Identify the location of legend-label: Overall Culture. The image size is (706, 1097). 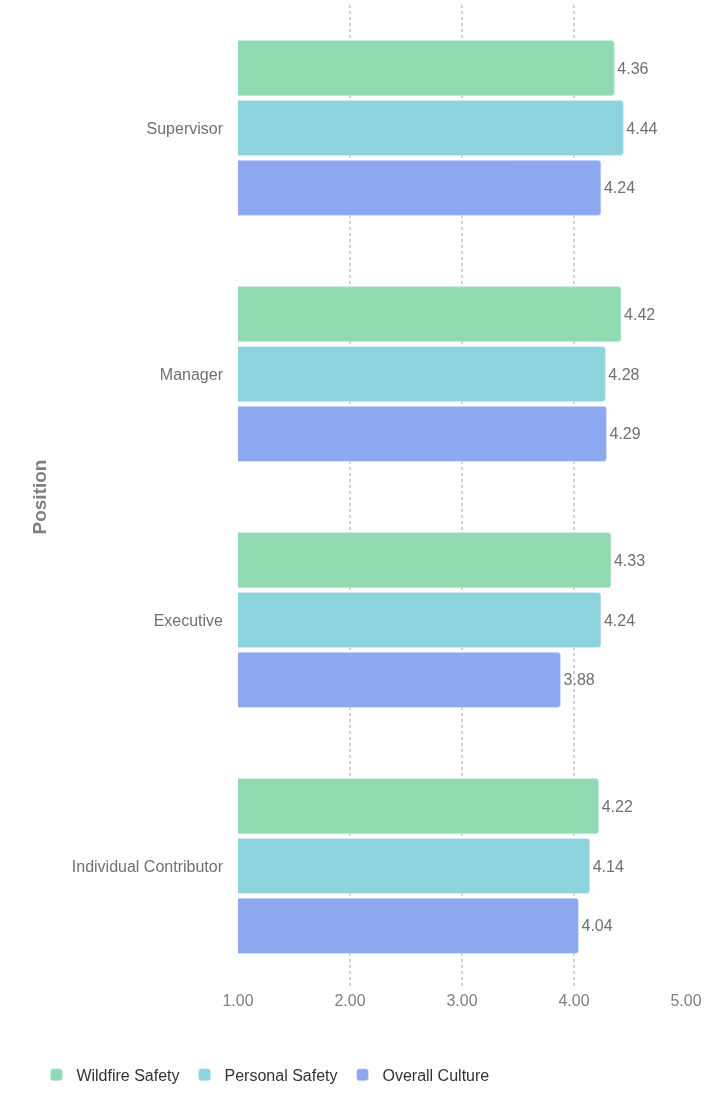
(436, 1076).